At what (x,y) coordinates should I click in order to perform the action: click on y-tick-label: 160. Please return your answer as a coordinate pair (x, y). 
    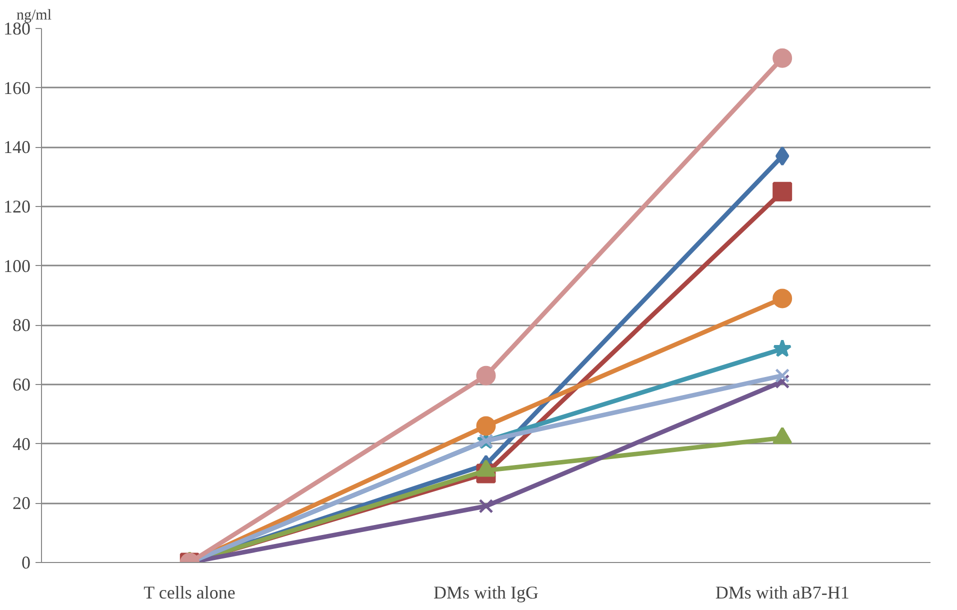
    Looking at the image, I should click on (17, 88).